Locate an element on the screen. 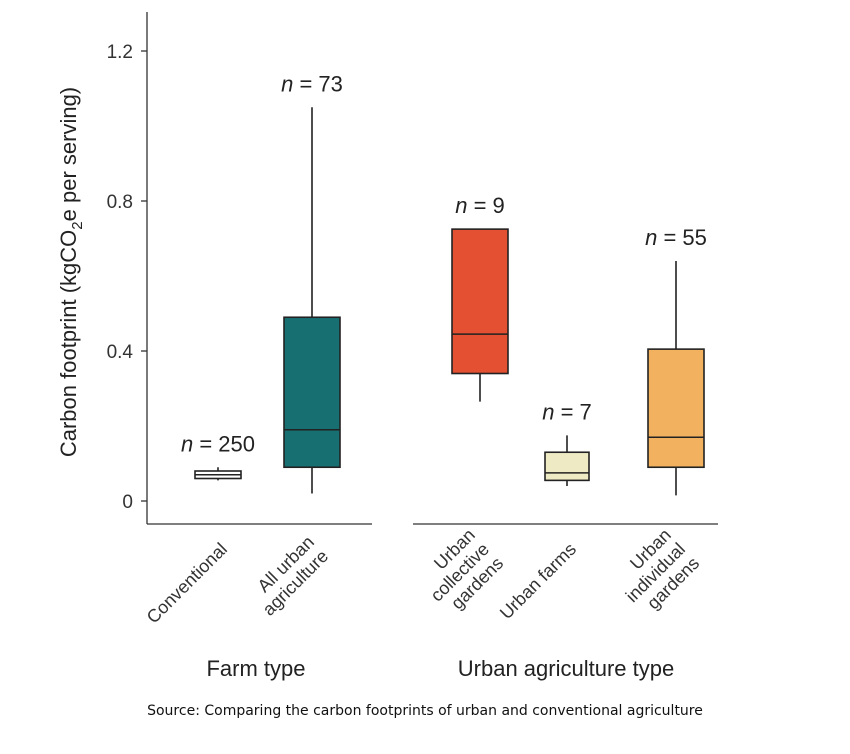 Image resolution: width=850 pixels, height=754 pixels. category-label-line: Conventional is located at coordinates (187, 583).